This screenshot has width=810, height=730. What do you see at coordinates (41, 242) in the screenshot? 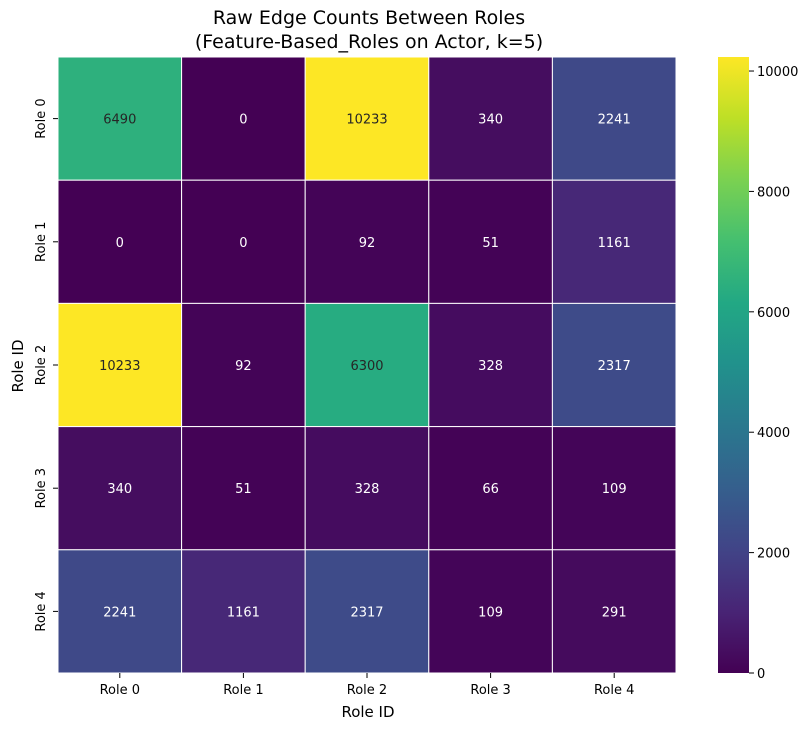
I see `y-tick-label: Role 1` at bounding box center [41, 242].